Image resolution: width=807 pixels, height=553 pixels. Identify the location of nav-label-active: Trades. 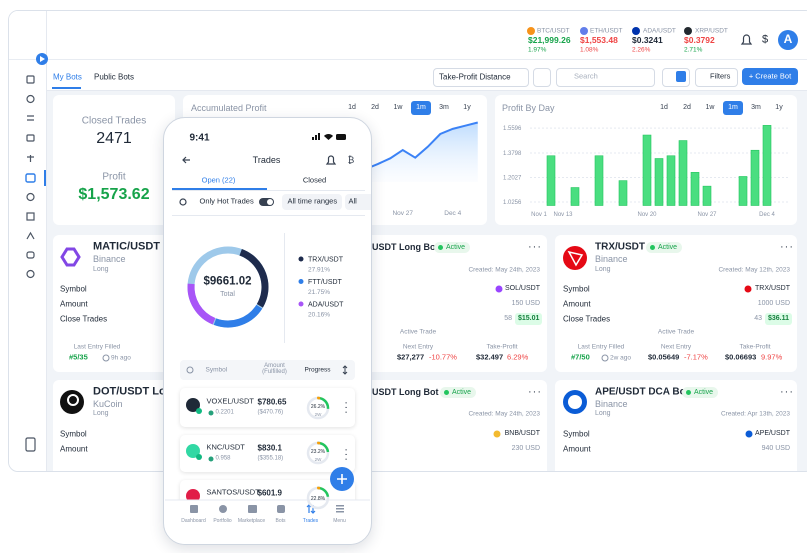
(310, 520).